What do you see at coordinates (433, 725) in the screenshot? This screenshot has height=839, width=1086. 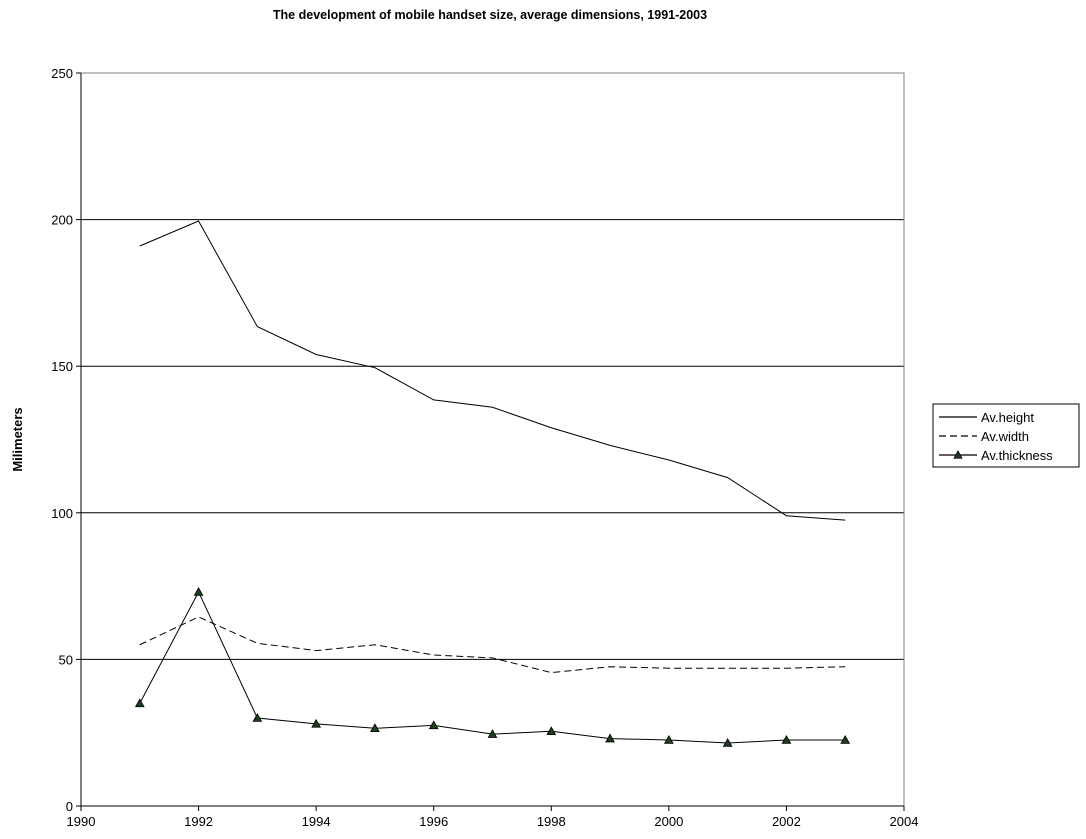 I see `data-point-av-thickness-1996` at bounding box center [433, 725].